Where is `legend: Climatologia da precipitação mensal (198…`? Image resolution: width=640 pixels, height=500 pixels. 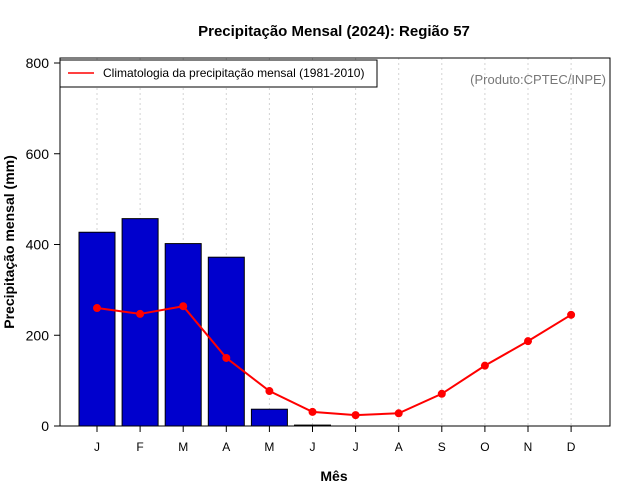 legend: Climatologia da precipitação mensal (198… is located at coordinates (218, 73).